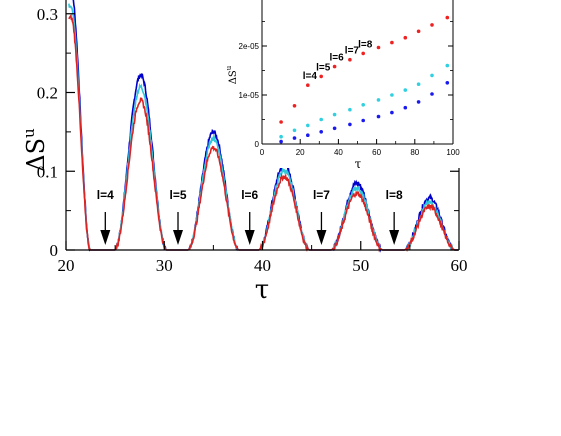 The image size is (561, 436). What do you see at coordinates (414, 152) in the screenshot?
I see `inset-x-tick-label-4: 80` at bounding box center [414, 152].